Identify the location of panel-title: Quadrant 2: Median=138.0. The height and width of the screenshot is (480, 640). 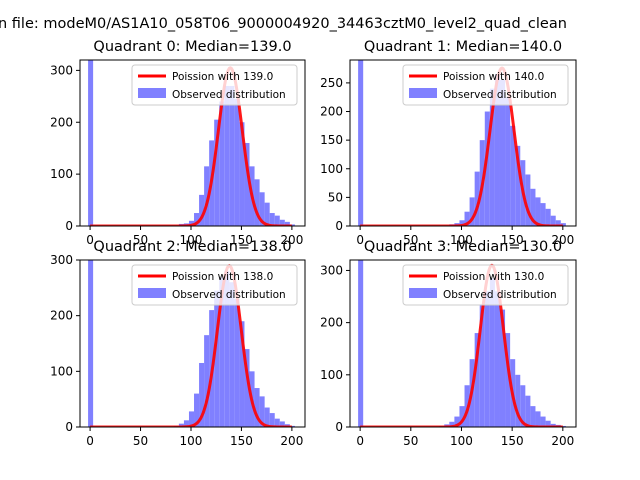
(192, 247).